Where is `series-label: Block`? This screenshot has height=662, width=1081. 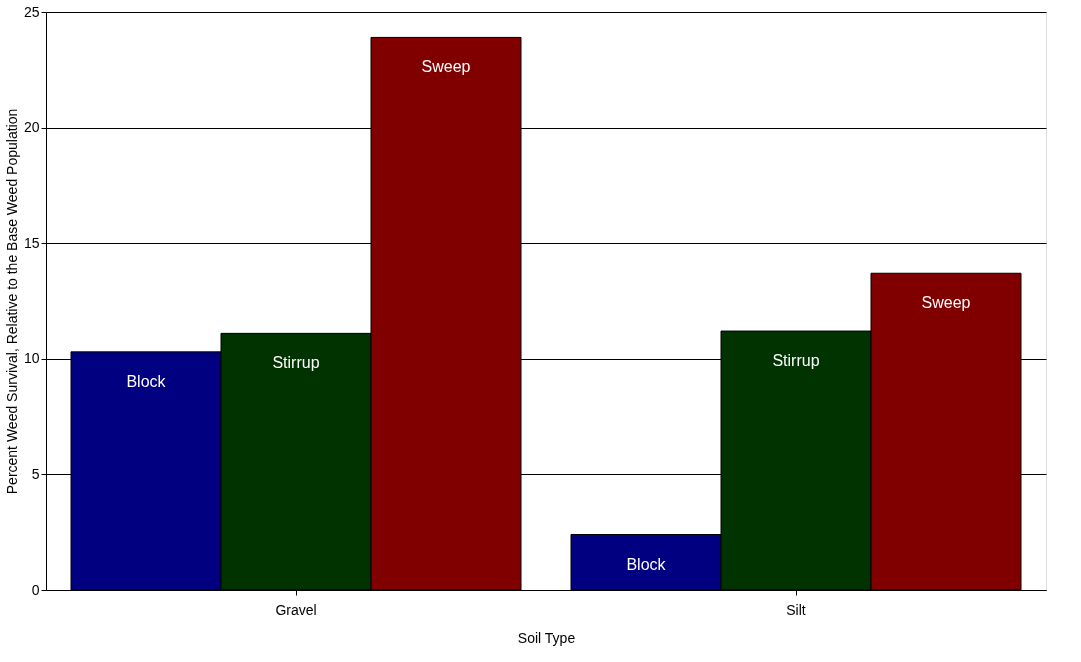 series-label: Block is located at coordinates (646, 564).